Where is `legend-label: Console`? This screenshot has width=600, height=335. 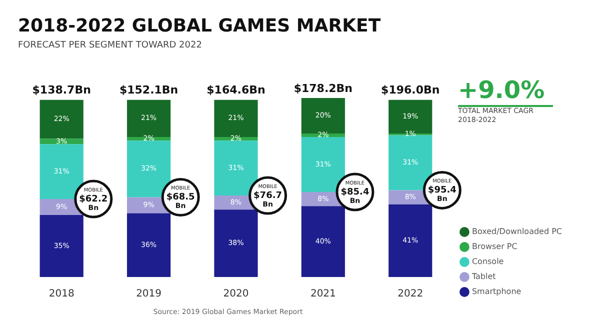 legend-label: Console is located at coordinates (488, 261).